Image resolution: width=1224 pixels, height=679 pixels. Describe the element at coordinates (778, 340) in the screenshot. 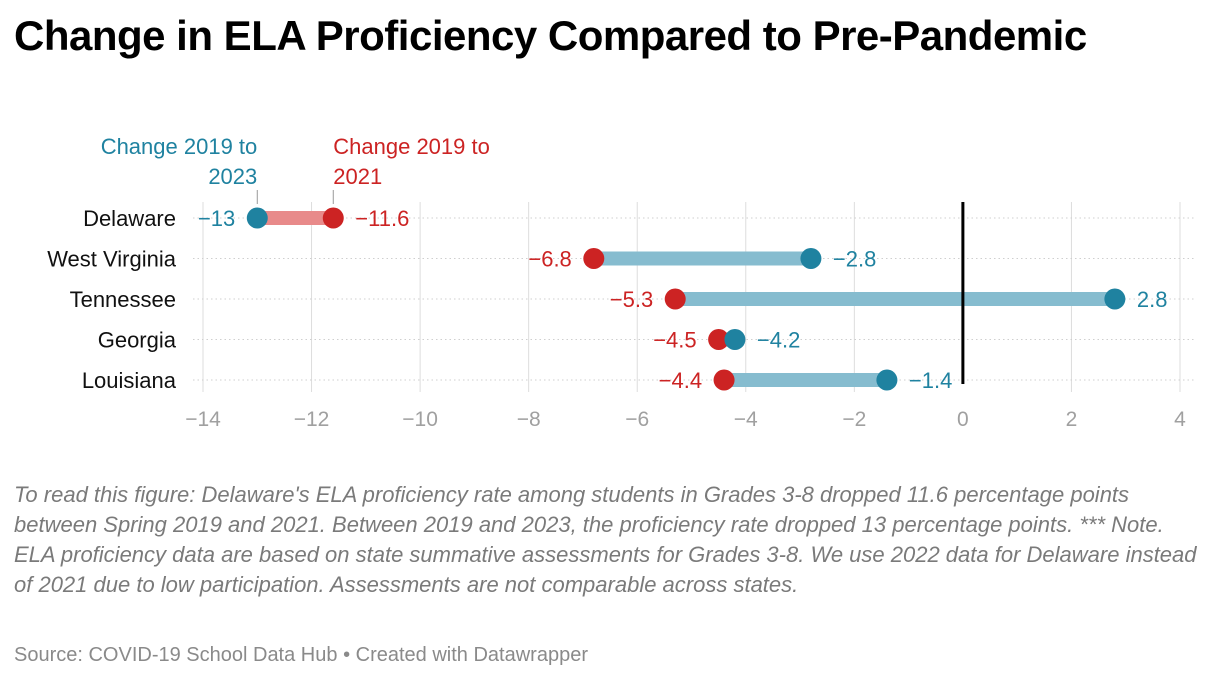

I see `value-label-right: −4.2` at that location.